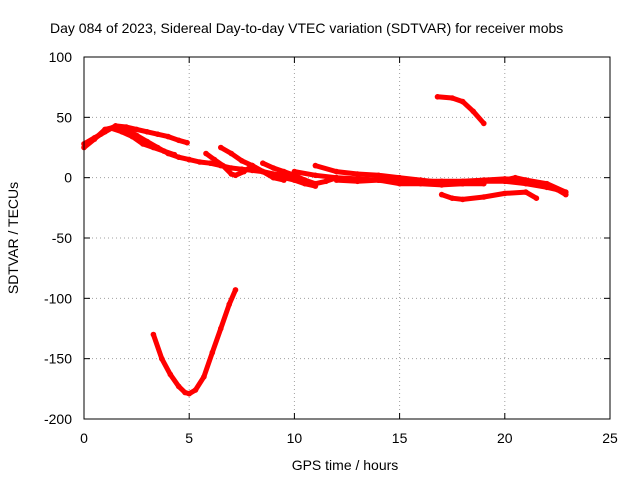  What do you see at coordinates (68, 178) in the screenshot?
I see `y-tick-label: 0` at bounding box center [68, 178].